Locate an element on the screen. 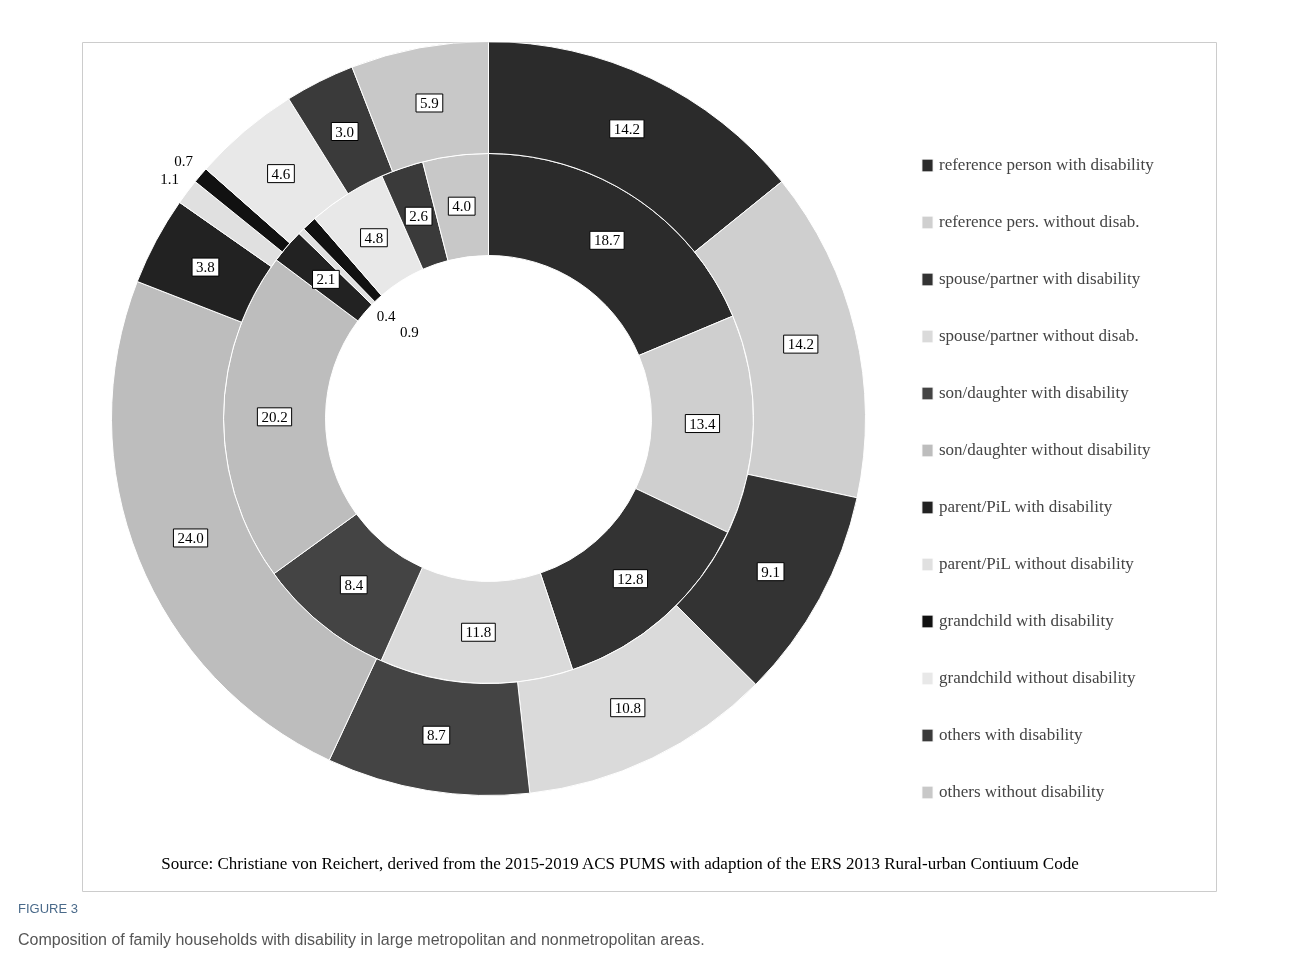 This screenshot has width=1292, height=953. legend-label: spouse/partner without disab. is located at coordinates (1039, 336).